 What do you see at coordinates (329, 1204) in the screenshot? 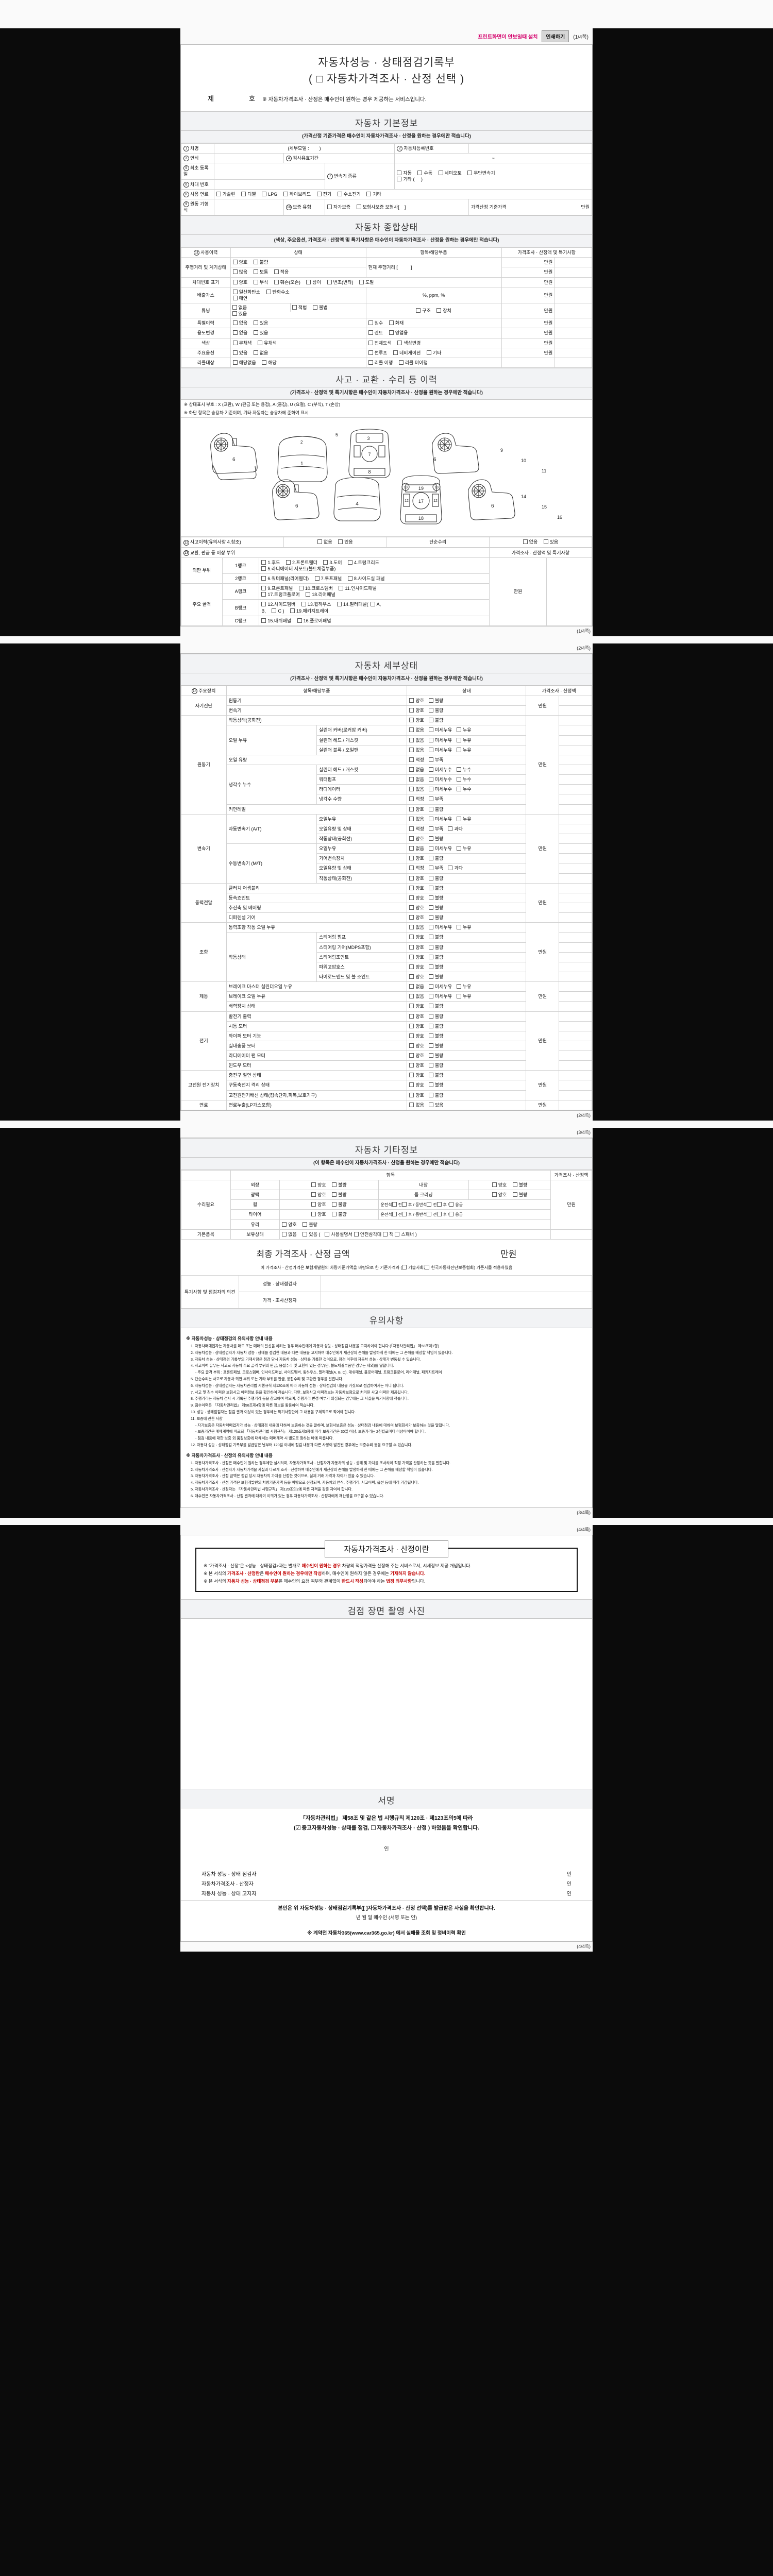
I see `cell-wheel-options: 양호 불량` at bounding box center [329, 1204].